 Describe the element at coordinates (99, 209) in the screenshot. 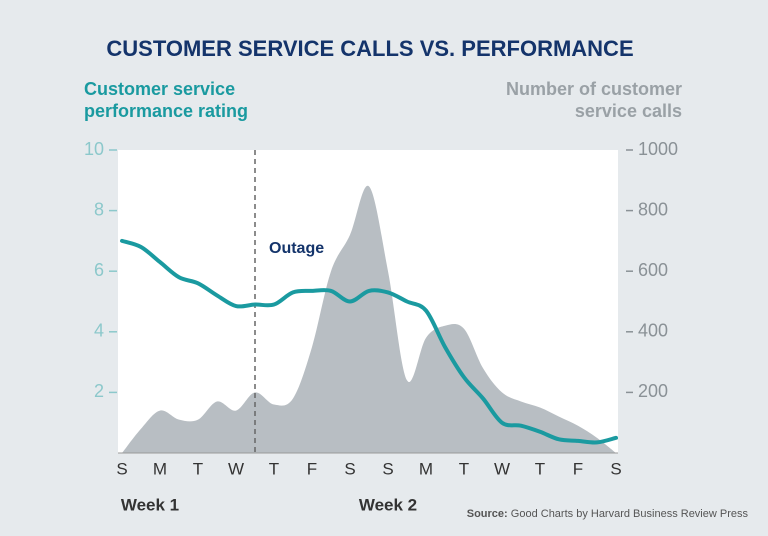

I see `y-tick-label: 8` at that location.